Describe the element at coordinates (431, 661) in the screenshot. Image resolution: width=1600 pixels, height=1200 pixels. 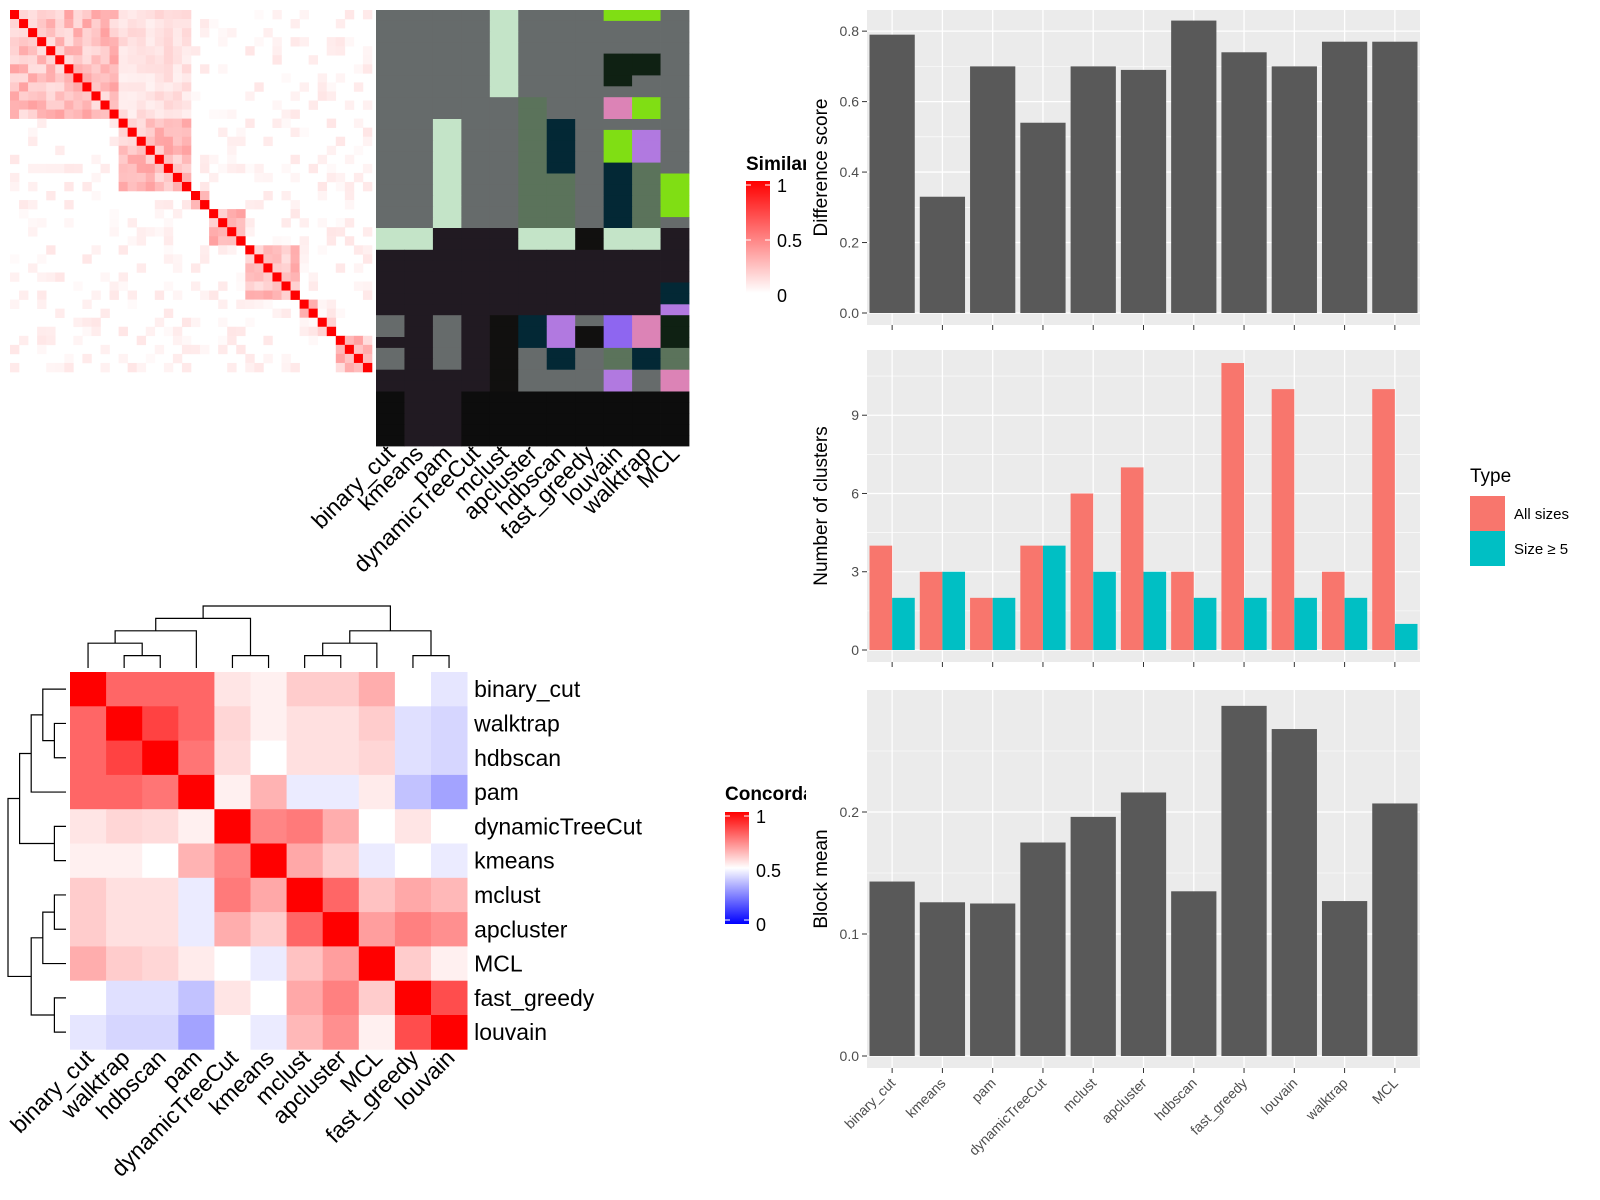
I see `dendrogram-branch` at that location.